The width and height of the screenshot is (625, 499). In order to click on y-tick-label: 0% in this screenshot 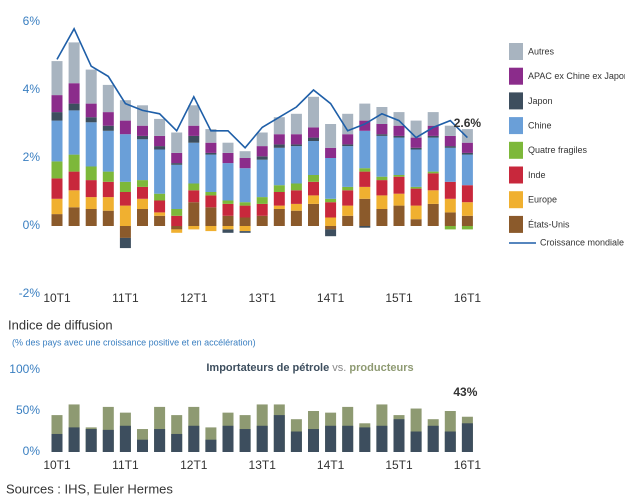, I will do `click(32, 225)`.